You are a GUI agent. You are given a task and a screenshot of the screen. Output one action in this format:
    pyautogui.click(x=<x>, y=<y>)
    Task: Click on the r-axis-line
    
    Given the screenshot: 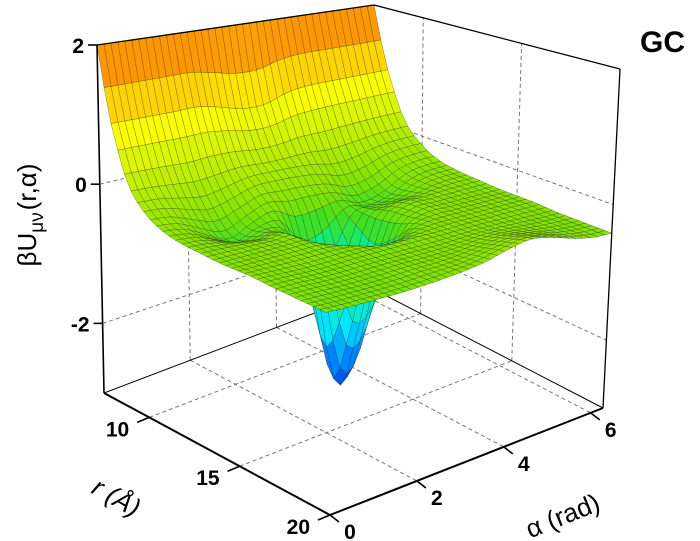 What is the action you would take?
    pyautogui.click(x=217, y=454)
    